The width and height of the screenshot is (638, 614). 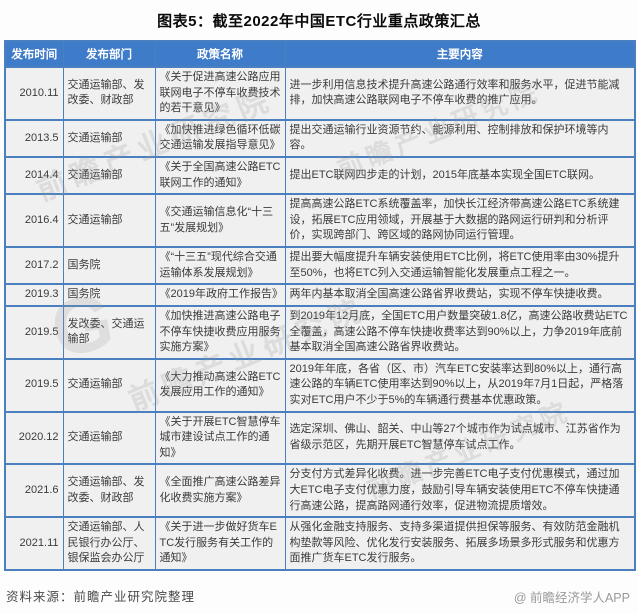 What do you see at coordinates (220, 266) in the screenshot?
I see `cell-policy: 《“十三五”现代综合交通运输体系发展规划》` at bounding box center [220, 266].